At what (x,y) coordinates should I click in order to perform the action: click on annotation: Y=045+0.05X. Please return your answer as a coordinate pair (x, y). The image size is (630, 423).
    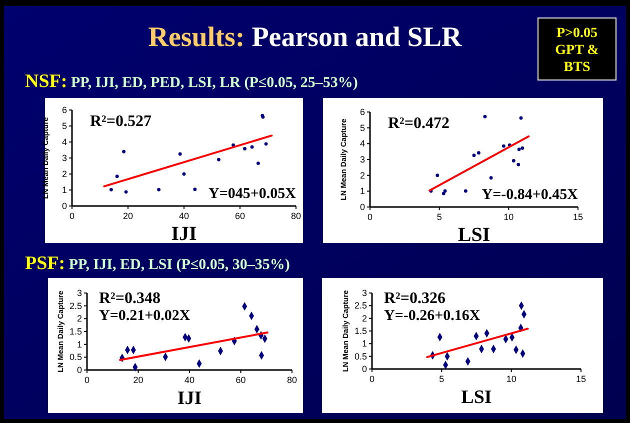
    Looking at the image, I should click on (252, 194).